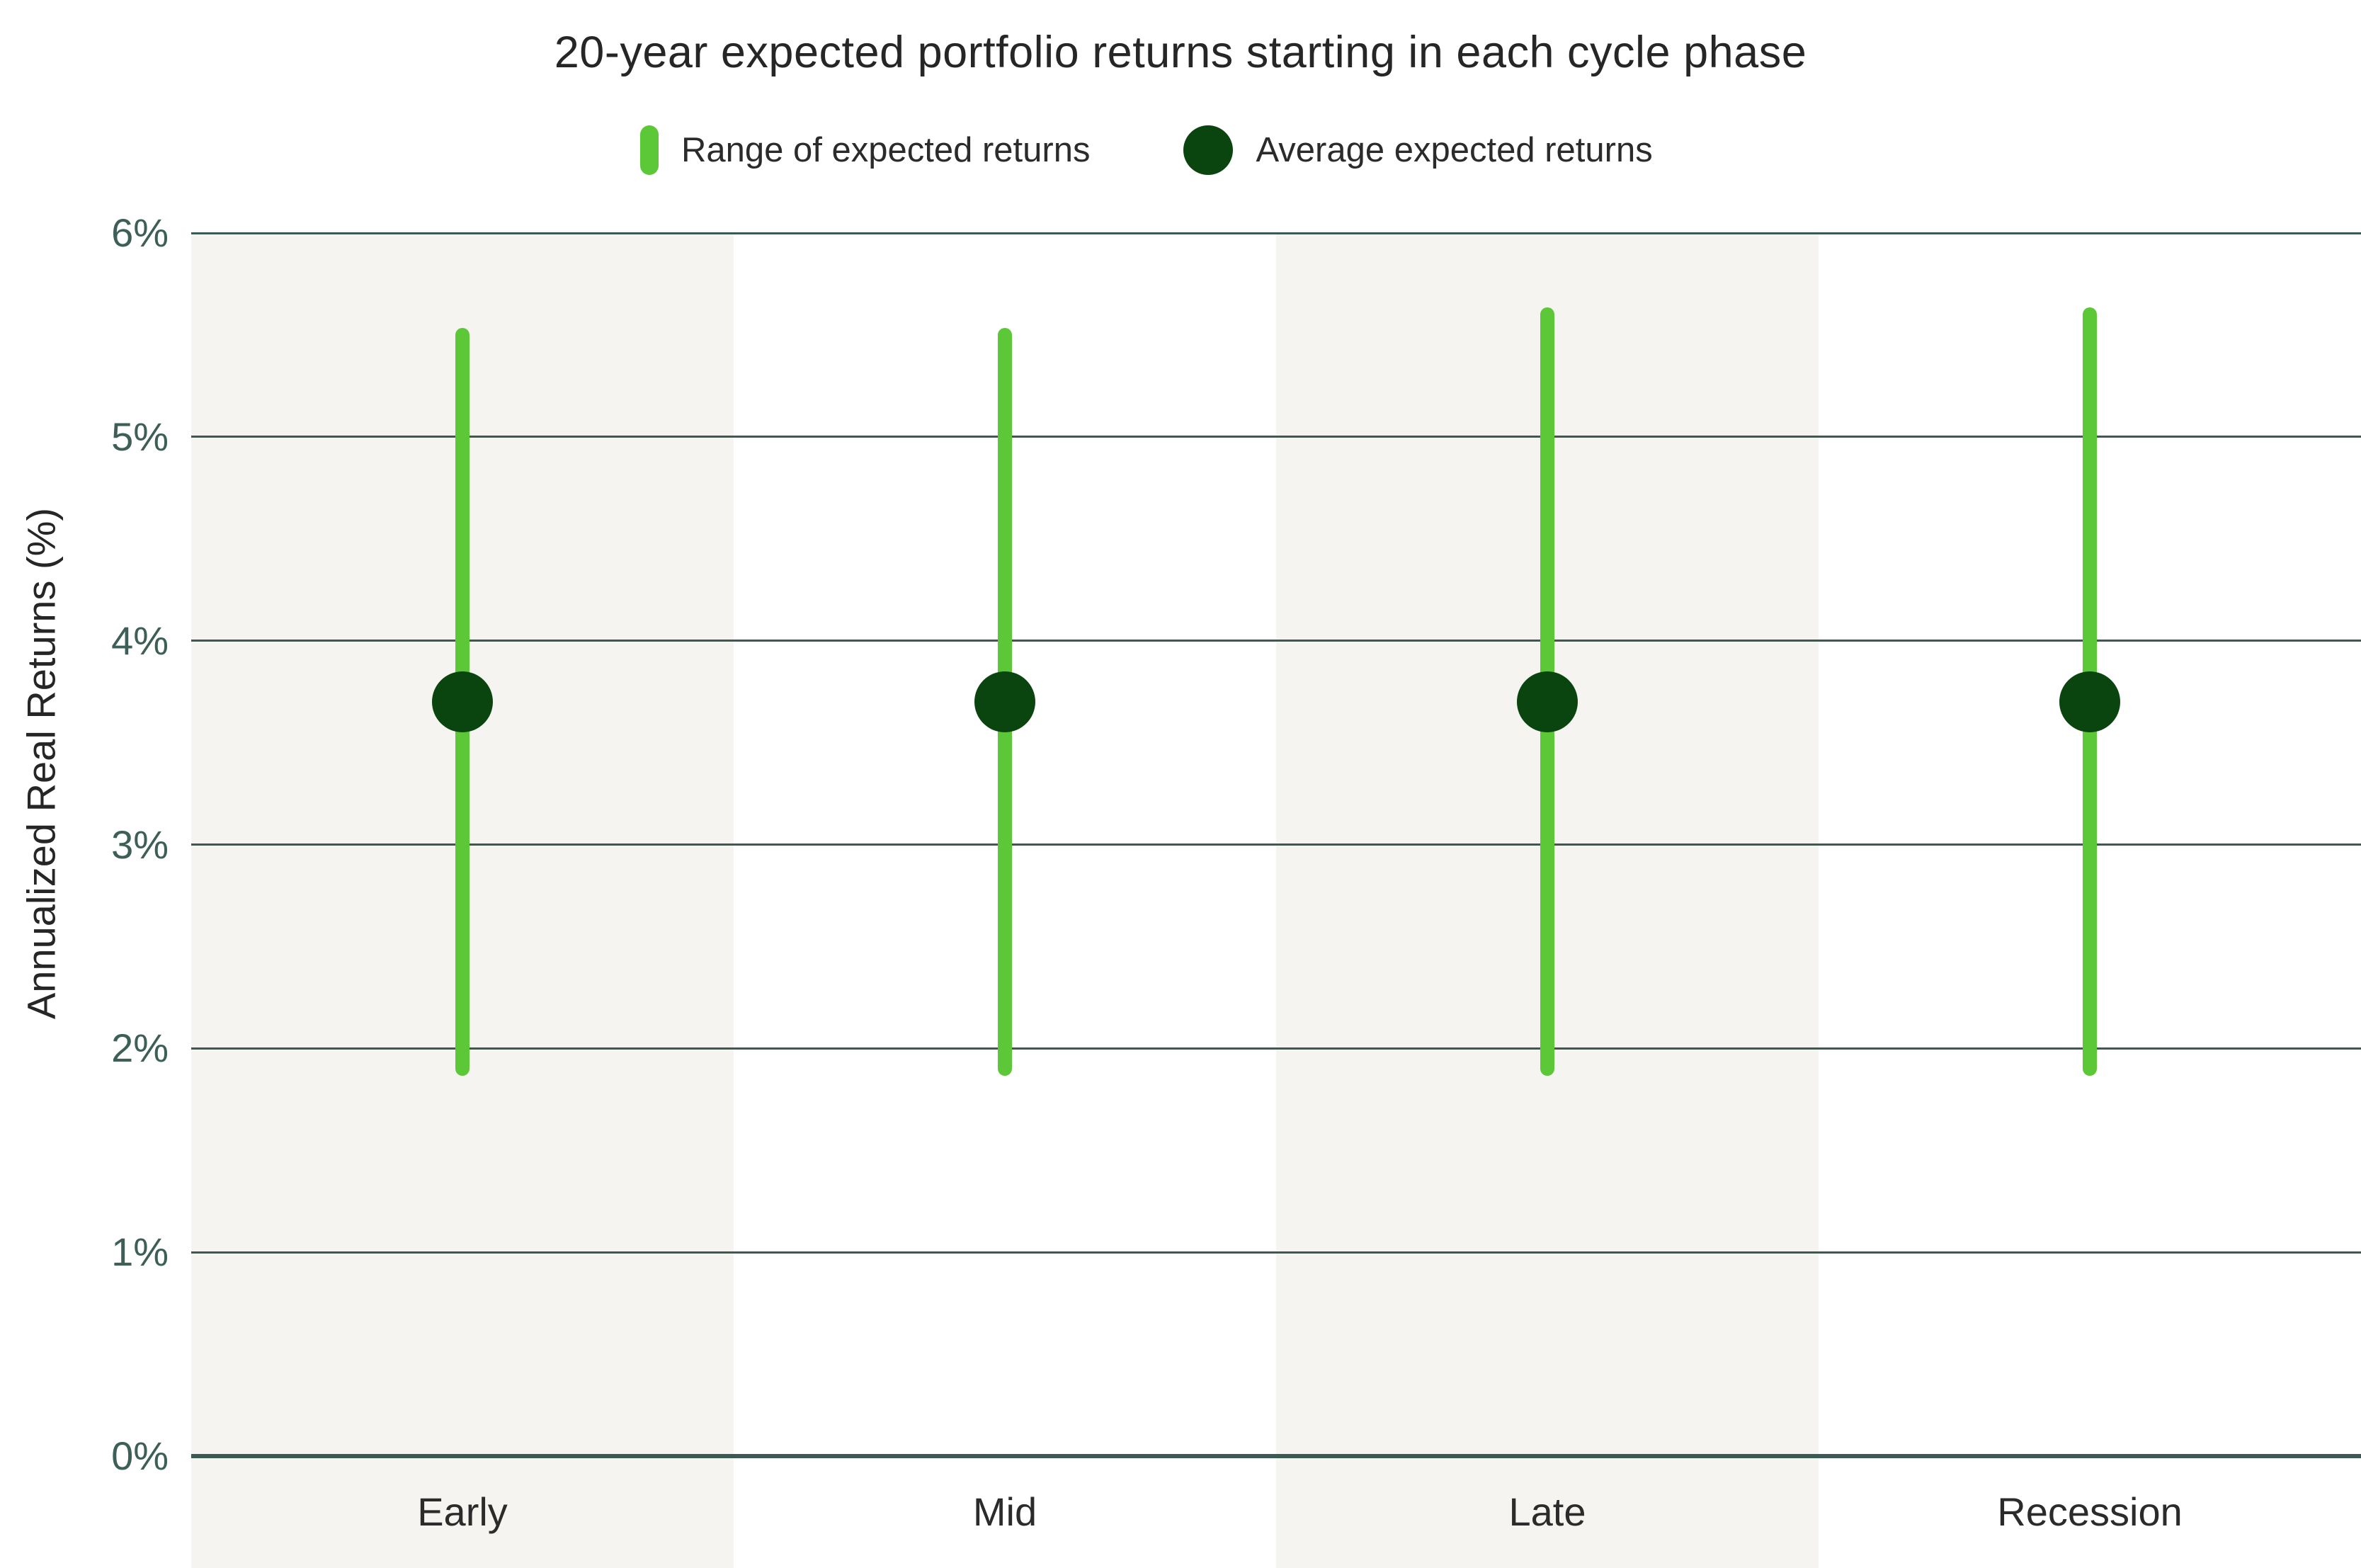 This screenshot has width=2361, height=1568. Describe the element at coordinates (140, 1252) in the screenshot. I see `y-tick-label: 1%` at that location.